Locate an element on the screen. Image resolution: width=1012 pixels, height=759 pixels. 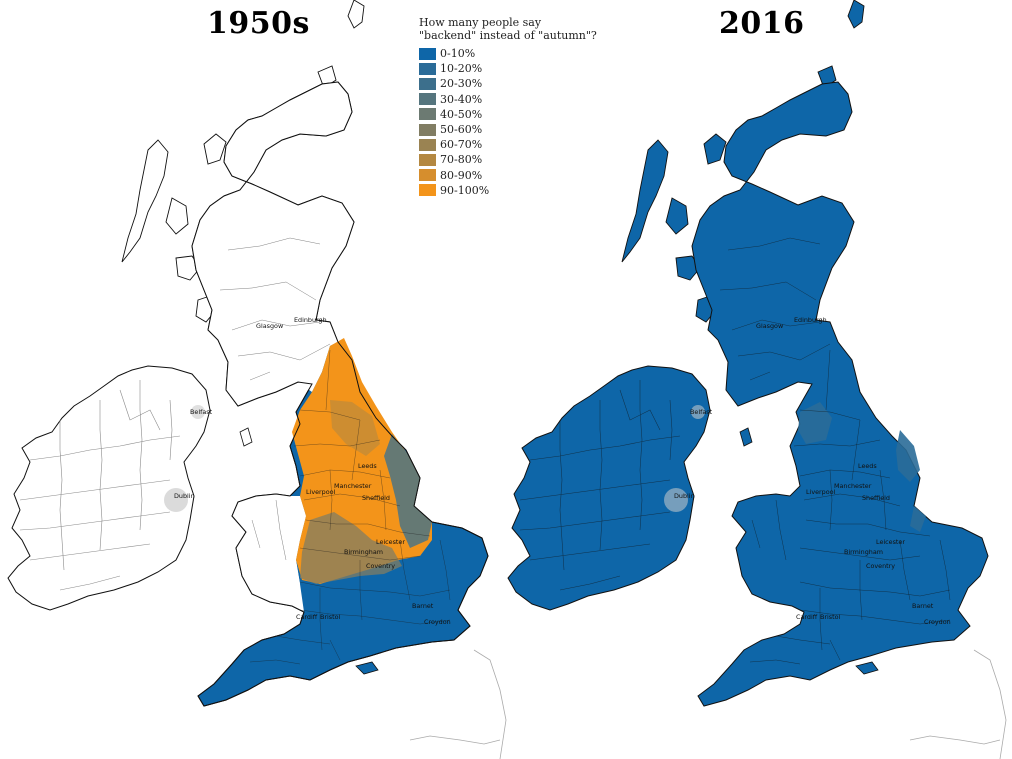
legend-label: 60-70% is located at coordinates (461, 145).